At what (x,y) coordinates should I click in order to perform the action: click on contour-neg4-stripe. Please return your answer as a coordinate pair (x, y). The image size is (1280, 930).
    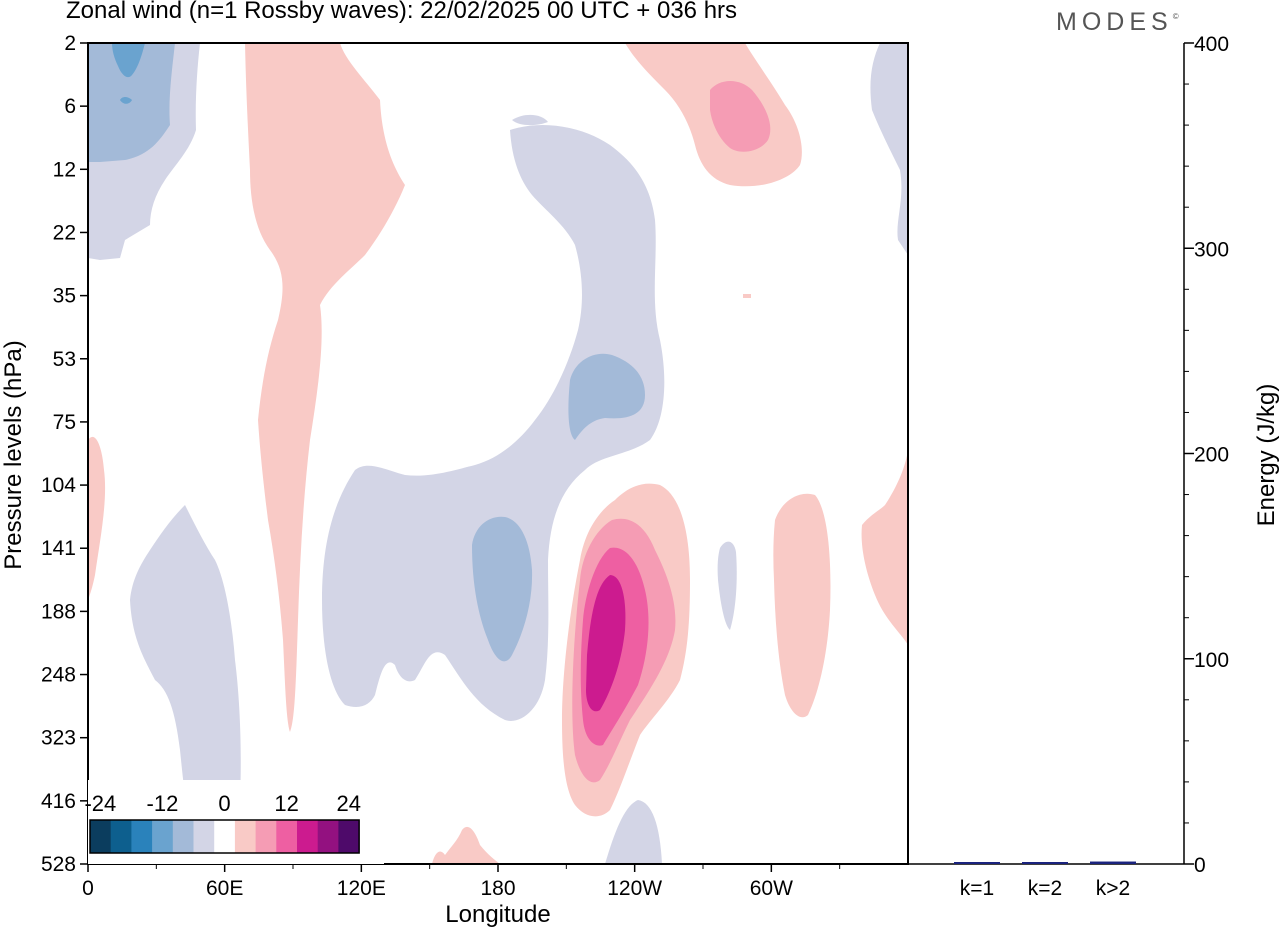
    Looking at the image, I should click on (727, 585).